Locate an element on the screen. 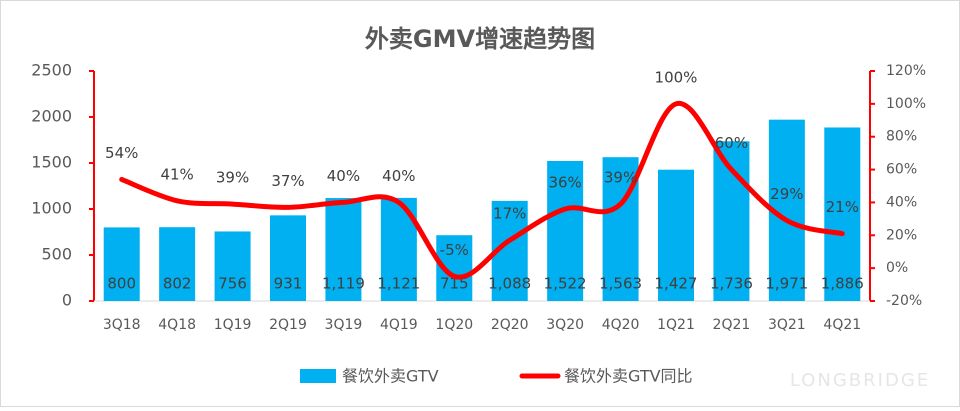 The height and width of the screenshot is (411, 960). legend-swatch is located at coordinates (318, 376).